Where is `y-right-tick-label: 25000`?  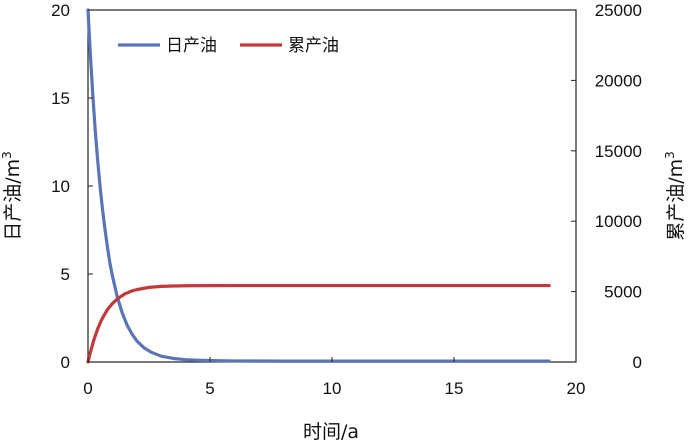 y-right-tick-label: 25000 is located at coordinates (618, 10).